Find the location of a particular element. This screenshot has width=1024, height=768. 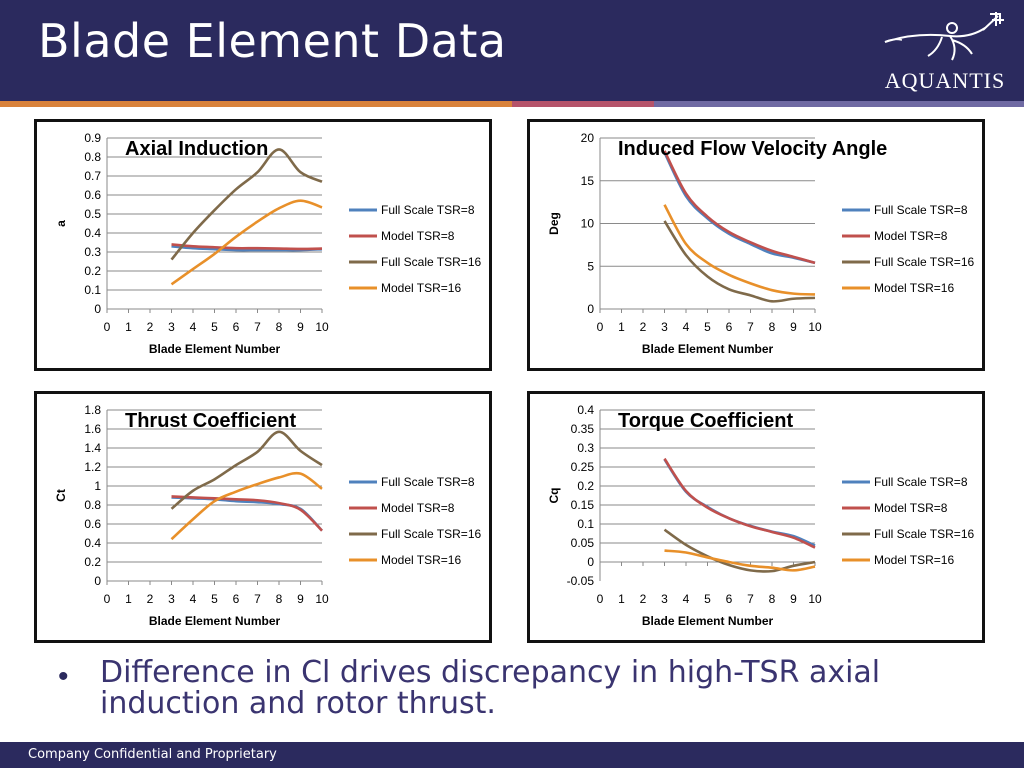

company-logo: AQUANTIS is located at coordinates (945, 54).